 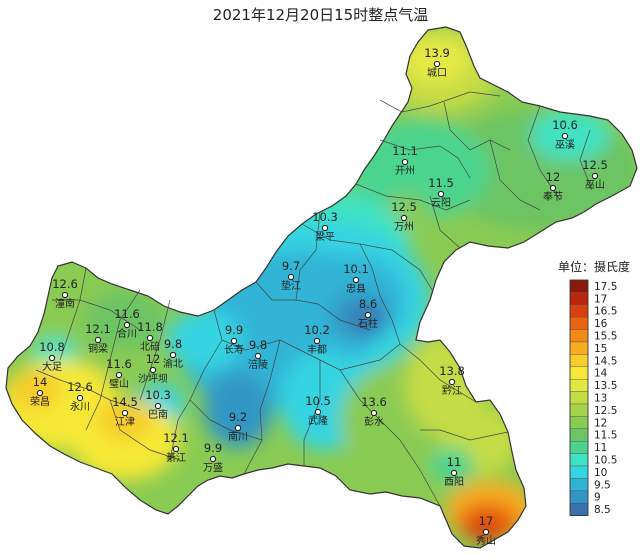 What do you see at coordinates (127, 333) in the screenshot?
I see `station-name: 合川` at bounding box center [127, 333].